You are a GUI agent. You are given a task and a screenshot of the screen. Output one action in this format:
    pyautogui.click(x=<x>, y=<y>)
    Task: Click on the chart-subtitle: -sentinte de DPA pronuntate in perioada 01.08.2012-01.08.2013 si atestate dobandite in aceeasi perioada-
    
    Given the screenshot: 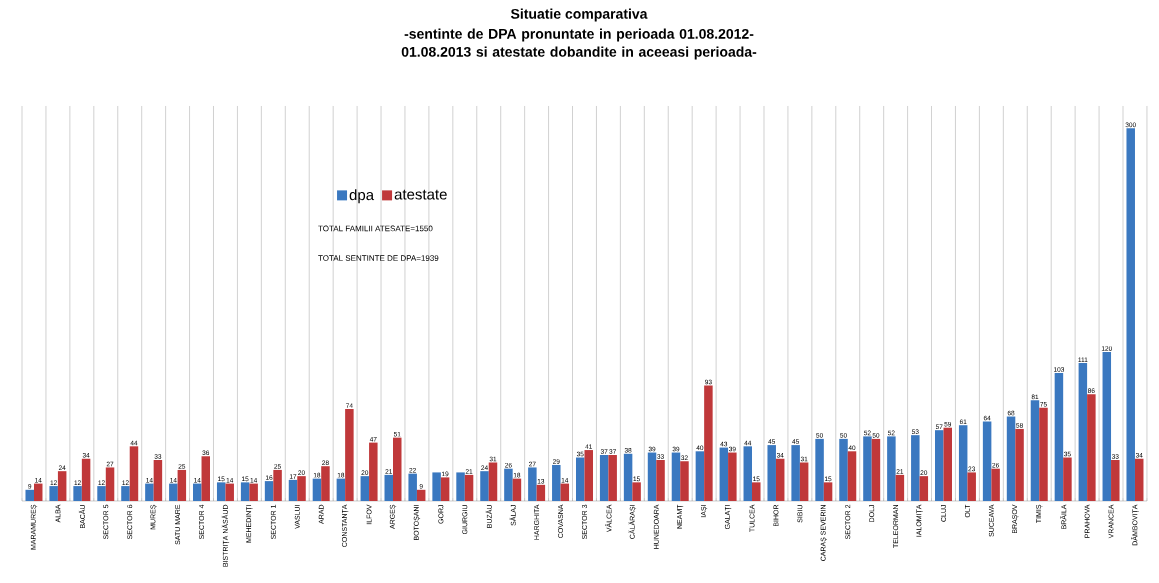 What is the action you would take?
    pyautogui.click(x=579, y=44)
    